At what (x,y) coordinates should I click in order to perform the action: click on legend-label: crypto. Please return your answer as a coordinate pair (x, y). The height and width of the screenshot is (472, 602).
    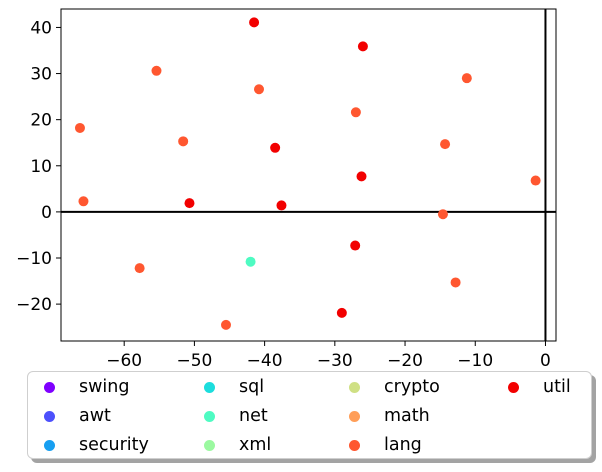
    Looking at the image, I should click on (412, 387).